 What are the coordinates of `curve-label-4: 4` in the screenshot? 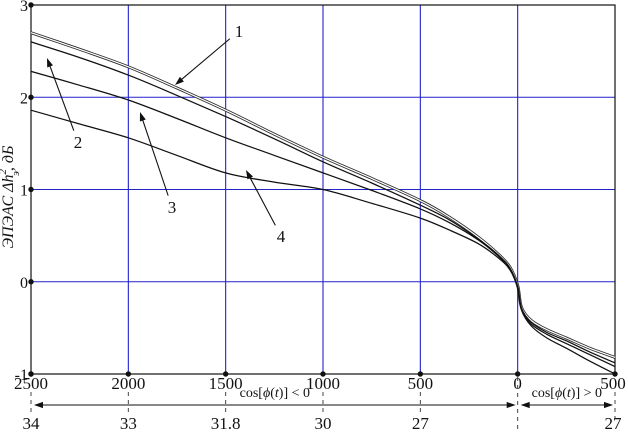 It's located at (281, 236).